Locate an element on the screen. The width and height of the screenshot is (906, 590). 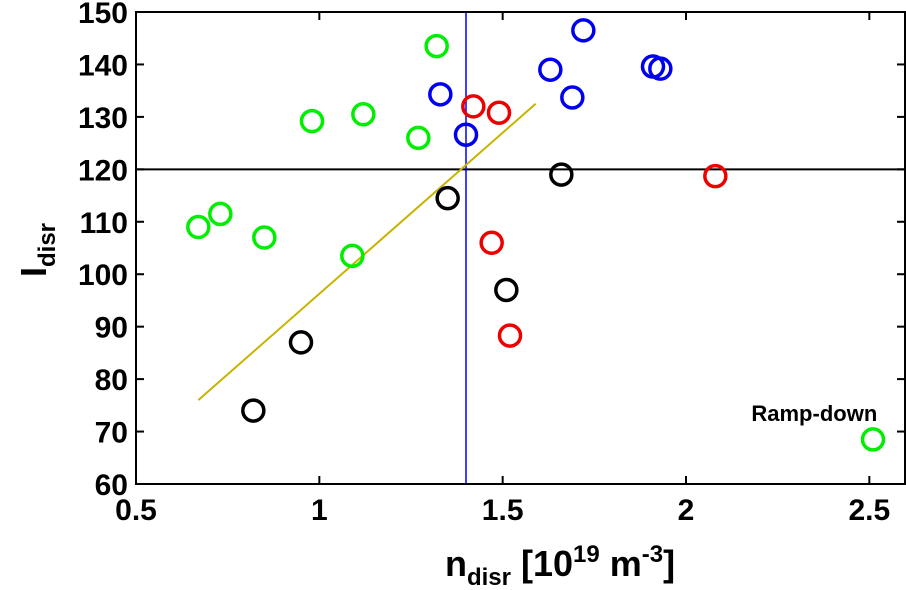
y-tick-label: 120 is located at coordinates (103, 170).